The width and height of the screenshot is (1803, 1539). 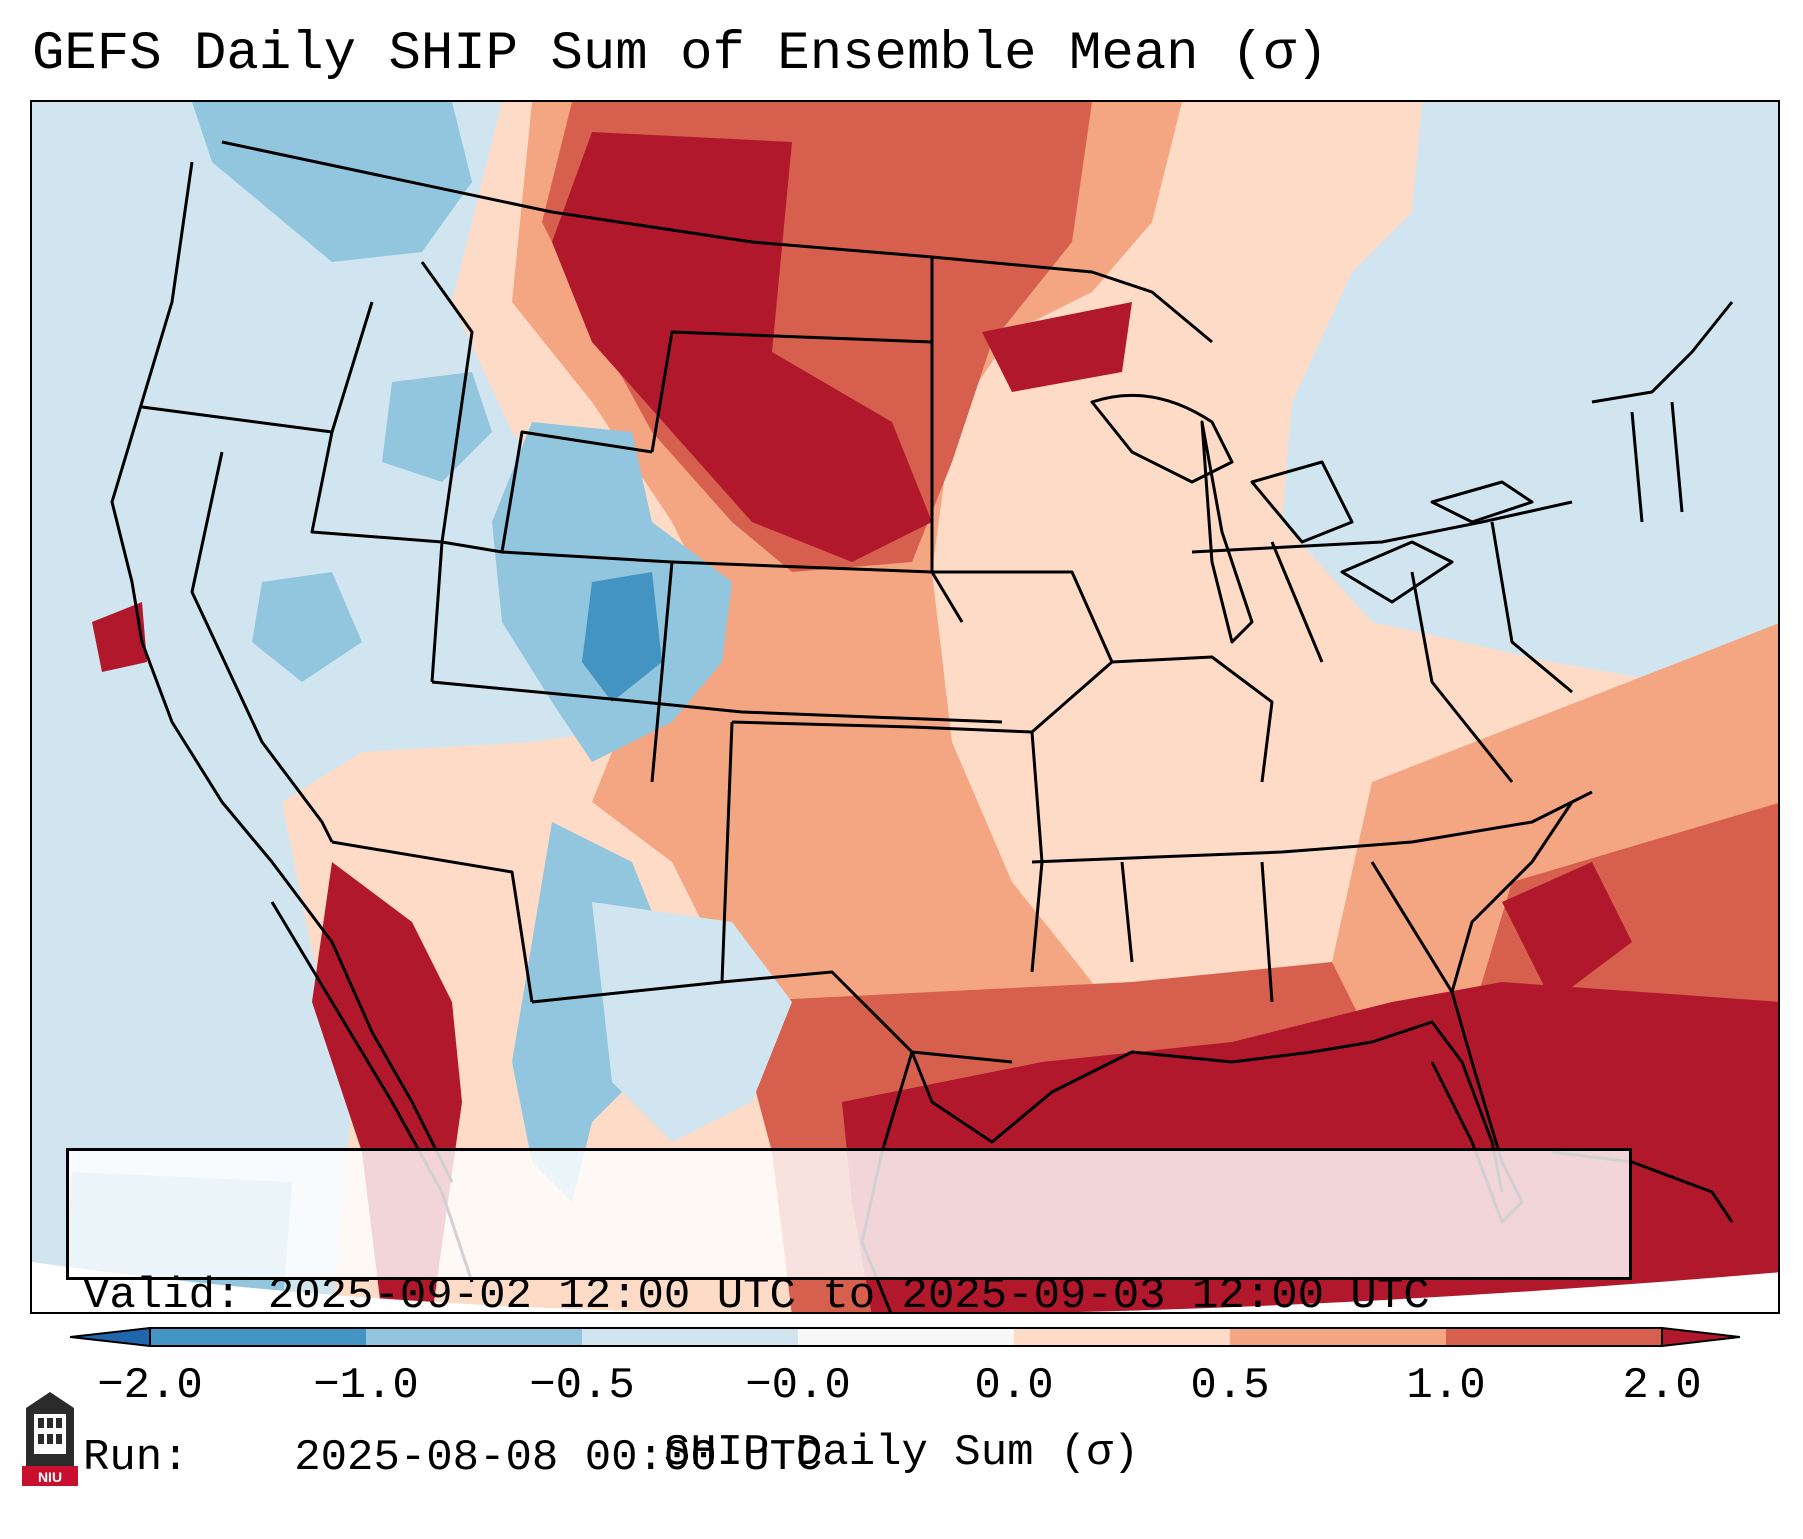 What do you see at coordinates (150, 1386) in the screenshot?
I see `tick-label: −2.0` at bounding box center [150, 1386].